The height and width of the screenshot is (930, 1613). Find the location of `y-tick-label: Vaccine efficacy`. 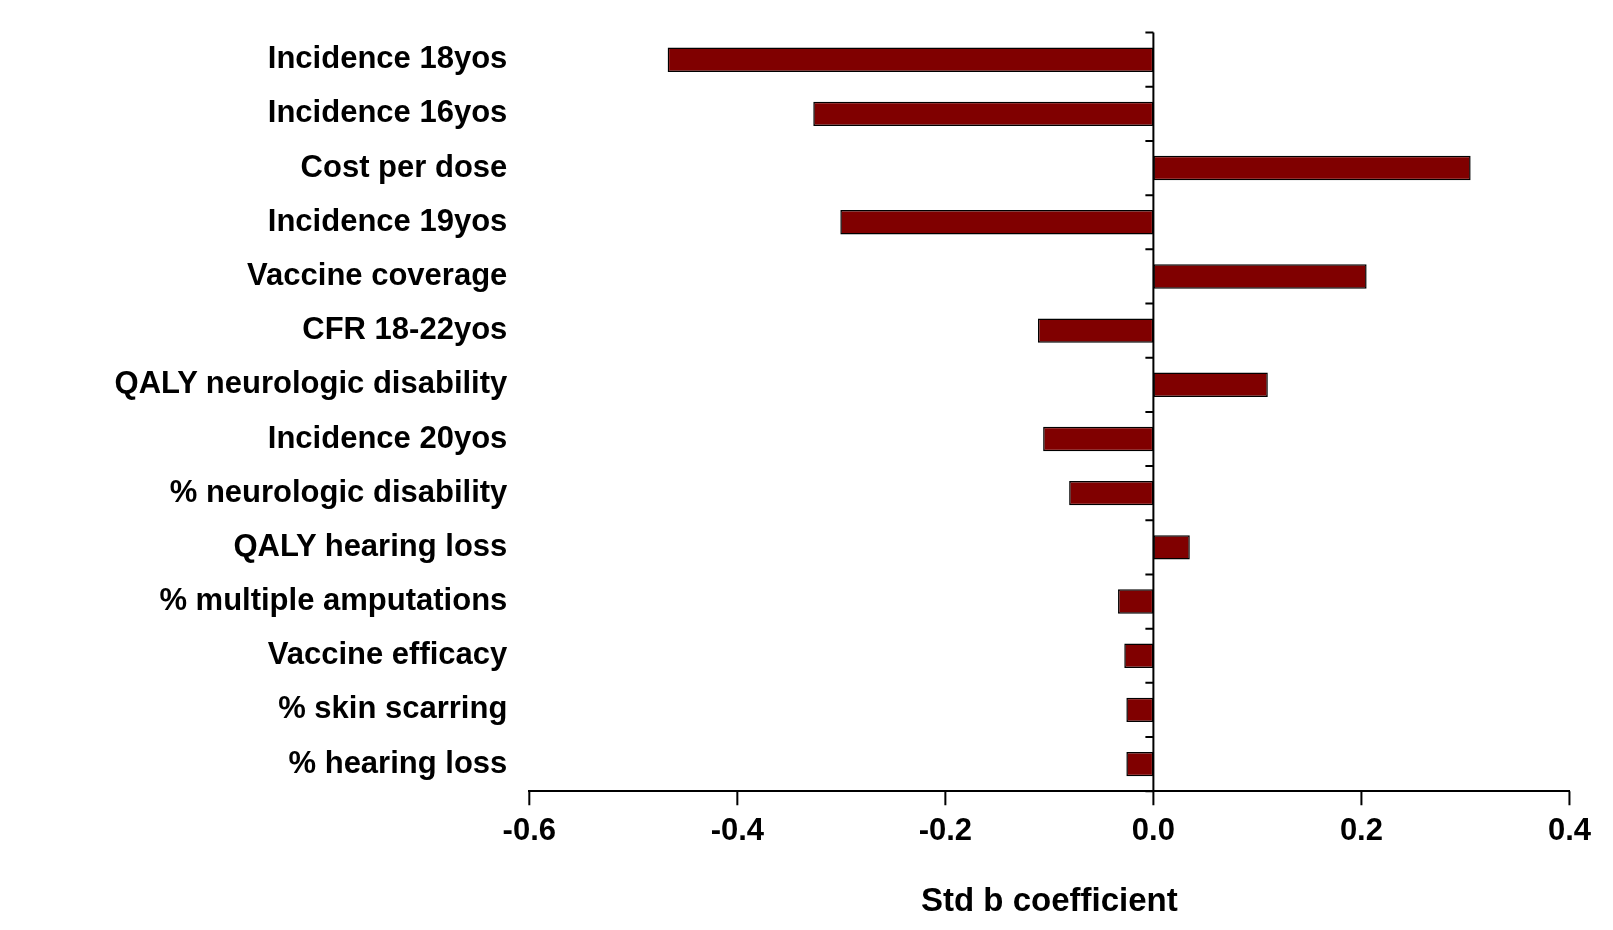

y-tick-label: Vaccine efficacy is located at coordinates (388, 654).